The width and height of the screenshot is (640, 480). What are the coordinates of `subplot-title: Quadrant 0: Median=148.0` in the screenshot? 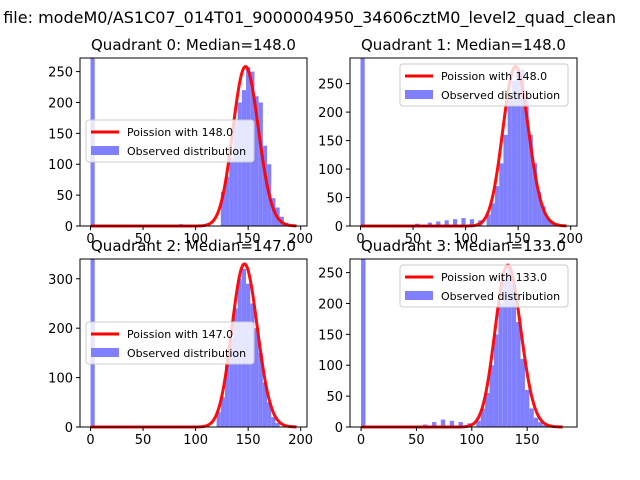 It's located at (193, 45).